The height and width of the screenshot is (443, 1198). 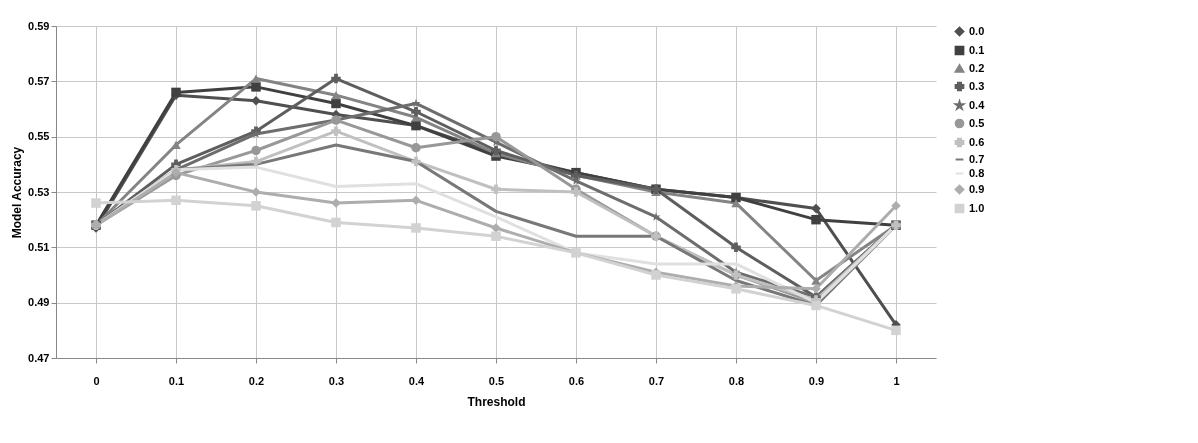 What do you see at coordinates (496, 401) in the screenshot?
I see `x-axis-title: Threshold` at bounding box center [496, 401].